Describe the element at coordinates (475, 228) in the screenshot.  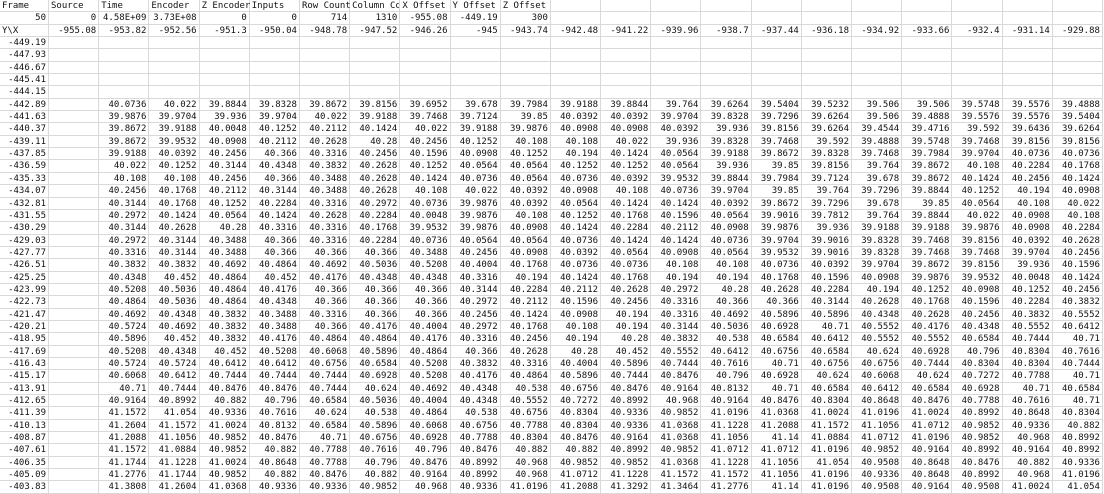
I see `data-cell: 39.9876` at that location.